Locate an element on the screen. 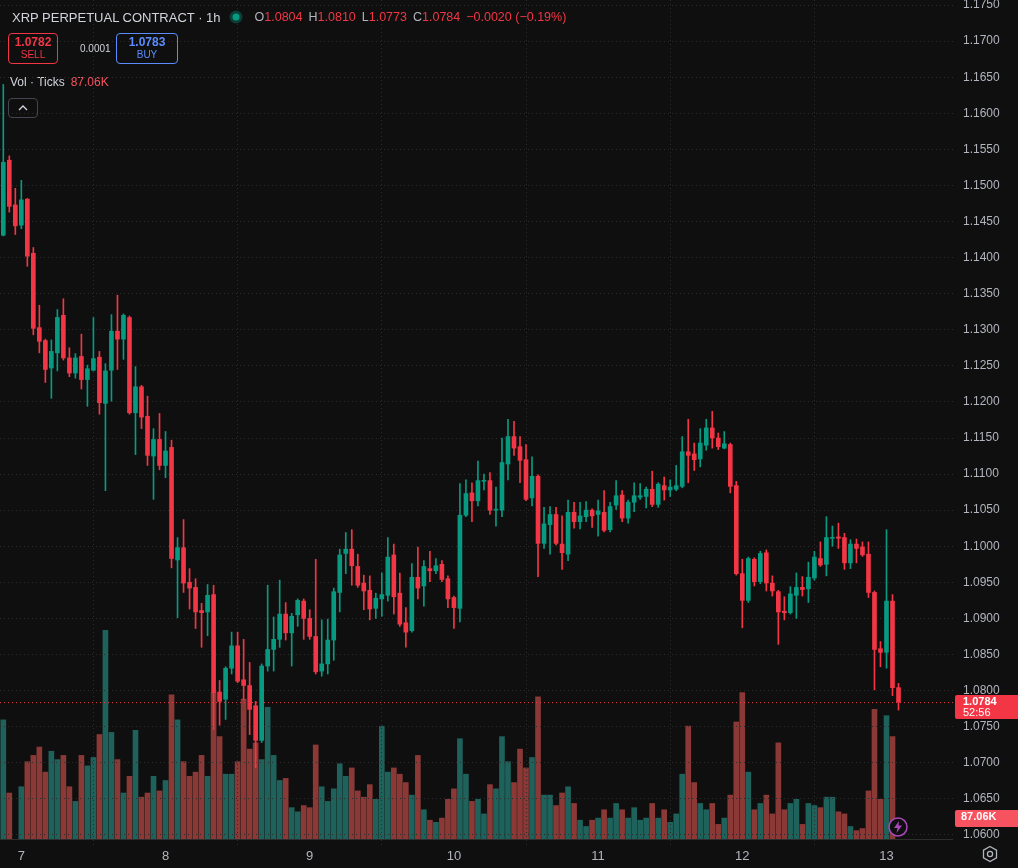 Image resolution: width=1018 pixels, height=868 pixels. y-tick-label: 1.0650 is located at coordinates (982, 798).